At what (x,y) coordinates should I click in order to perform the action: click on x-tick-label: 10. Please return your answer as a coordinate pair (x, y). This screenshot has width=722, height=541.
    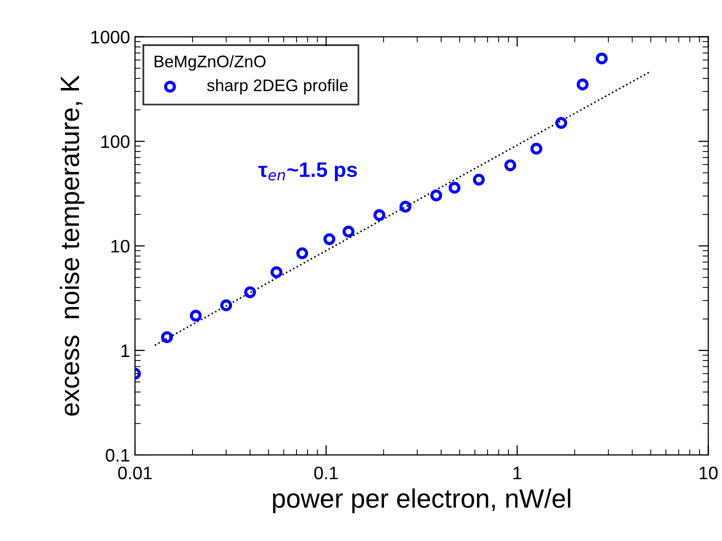
    Looking at the image, I should click on (709, 473).